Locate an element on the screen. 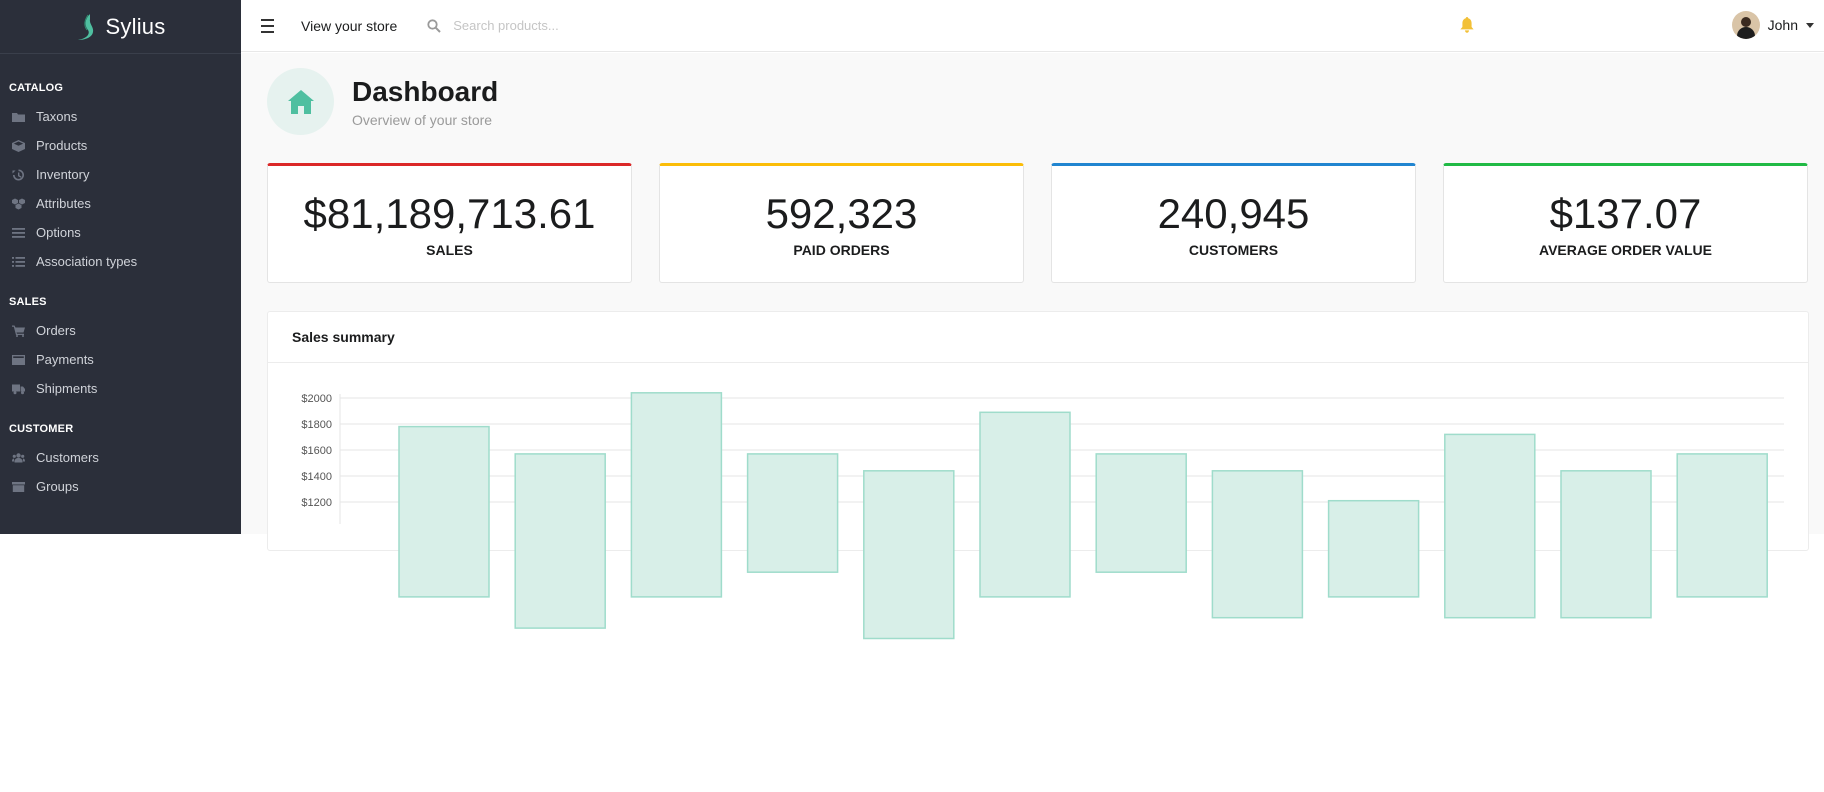  avatar is located at coordinates (1745, 25).